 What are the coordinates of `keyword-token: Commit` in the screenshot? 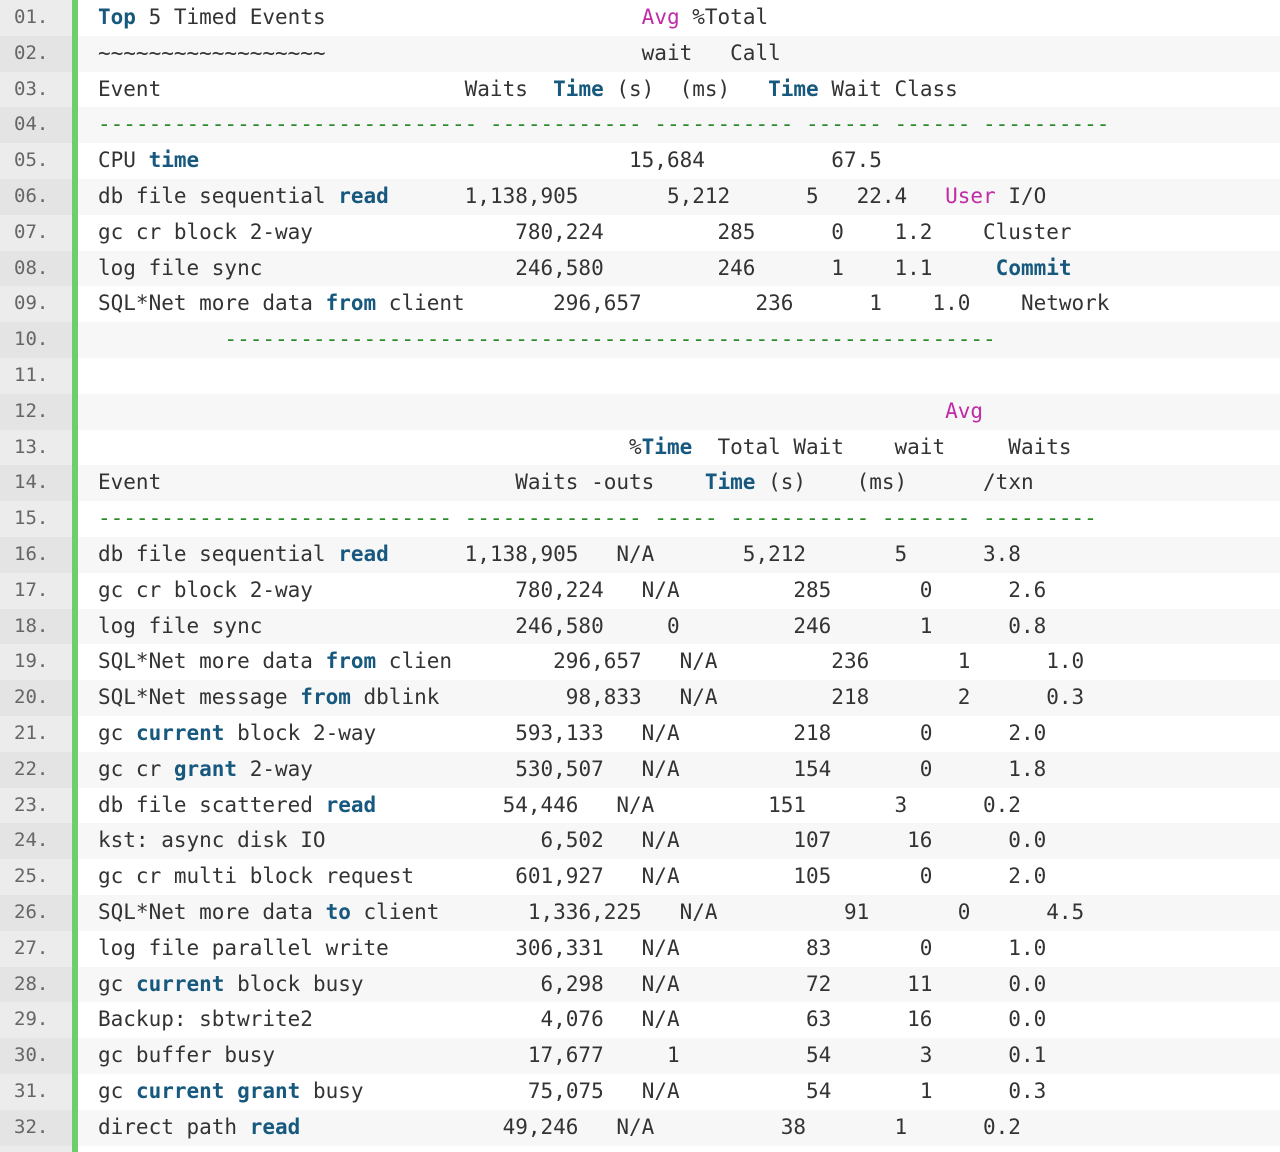 It's located at (1033, 267).